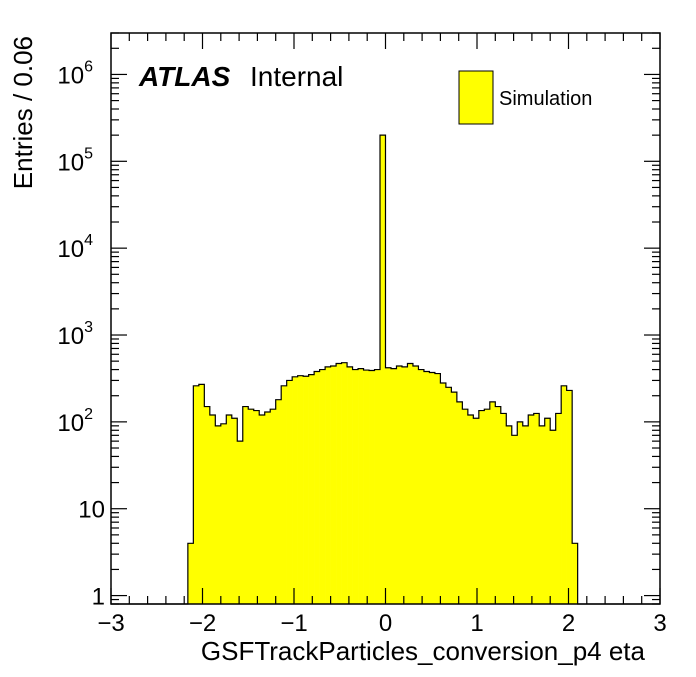  I want to click on y-tick-label: 10², so click(75, 421).